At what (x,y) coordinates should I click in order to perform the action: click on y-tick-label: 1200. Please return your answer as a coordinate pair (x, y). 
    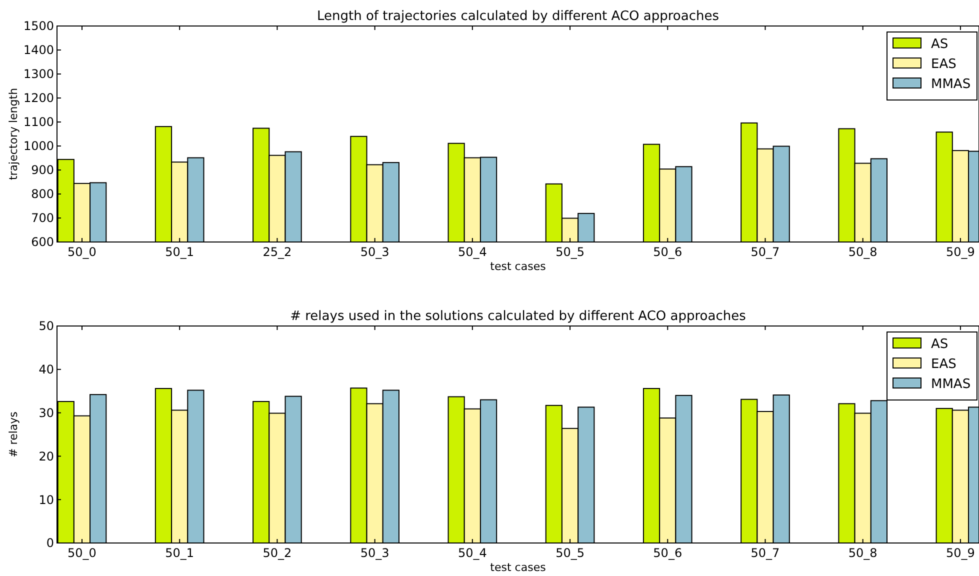
    Looking at the image, I should click on (38, 98).